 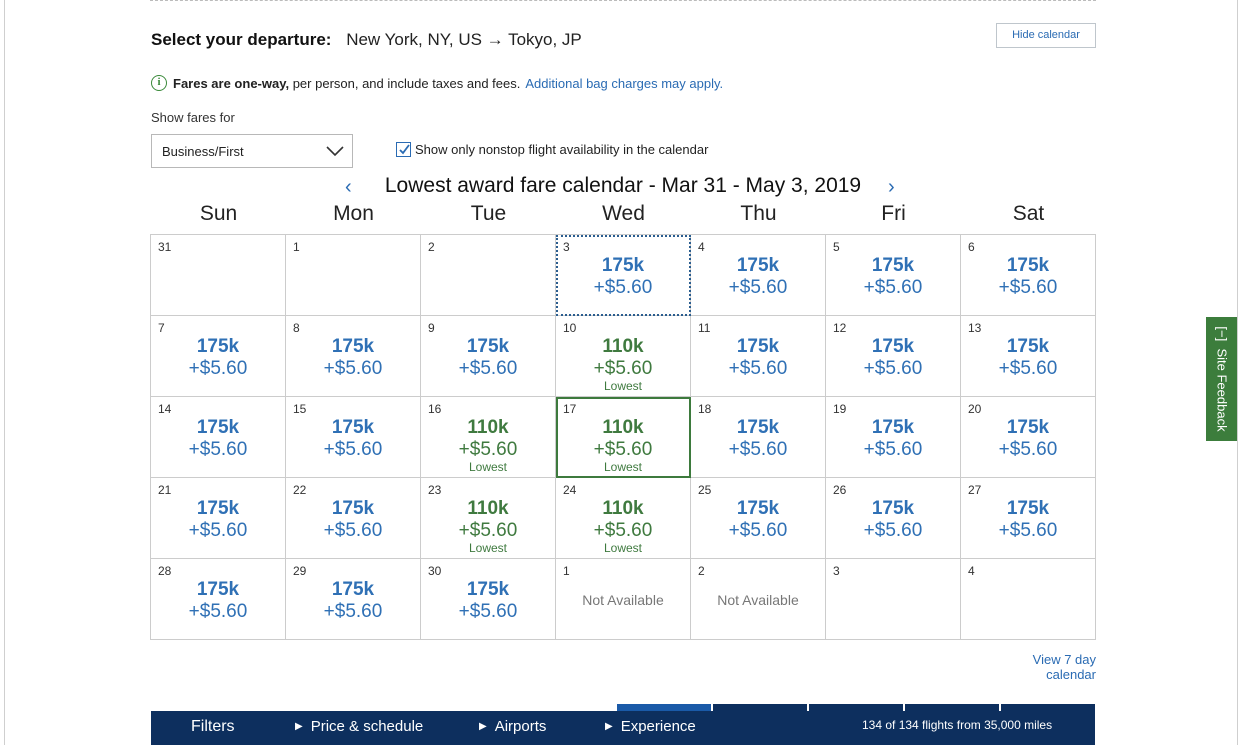 I want to click on calendar-day-cell: 22 175k +$5.60, so click(x=353, y=518).